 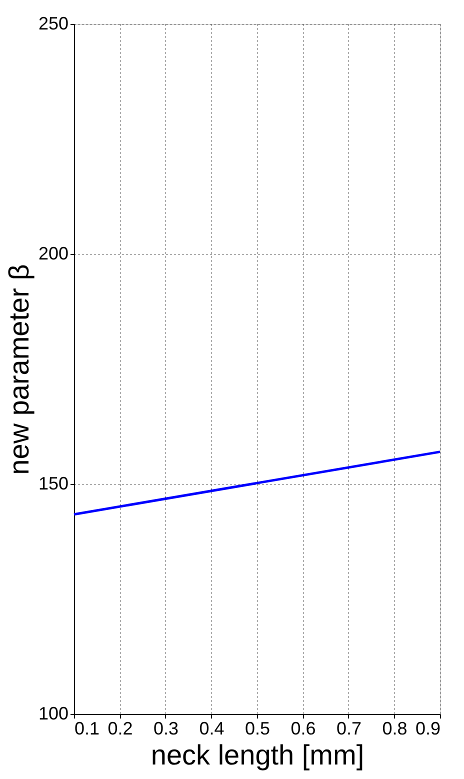 What do you see at coordinates (211, 728) in the screenshot?
I see `x-tick-label: 0.4` at bounding box center [211, 728].